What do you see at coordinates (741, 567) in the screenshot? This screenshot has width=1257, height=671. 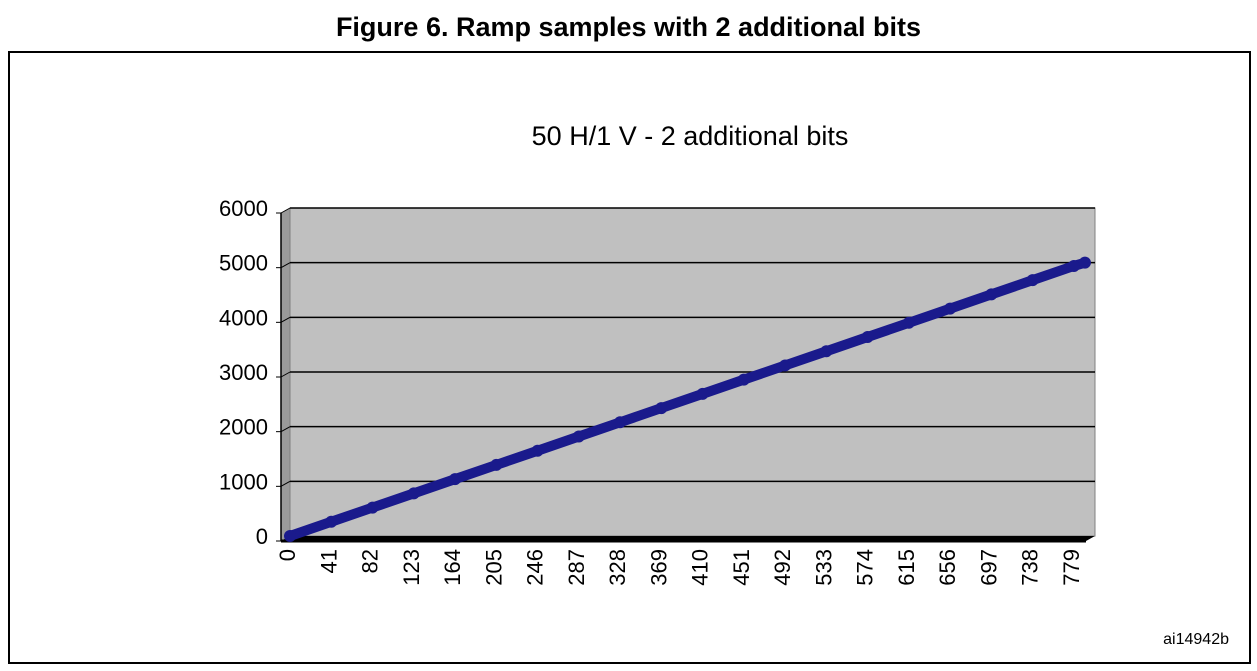 I see `x-tick-label: 451` at bounding box center [741, 567].